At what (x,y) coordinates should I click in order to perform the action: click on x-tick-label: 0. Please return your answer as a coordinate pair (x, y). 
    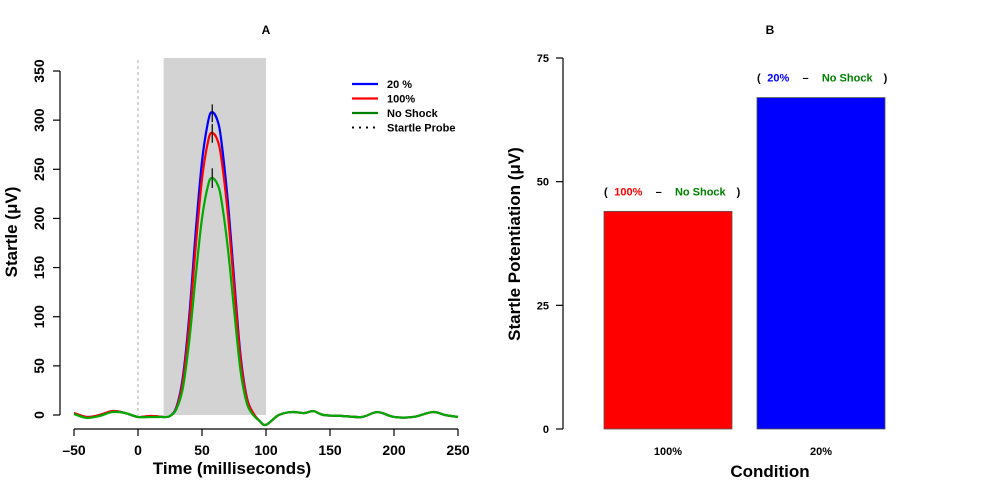
    Looking at the image, I should click on (138, 450).